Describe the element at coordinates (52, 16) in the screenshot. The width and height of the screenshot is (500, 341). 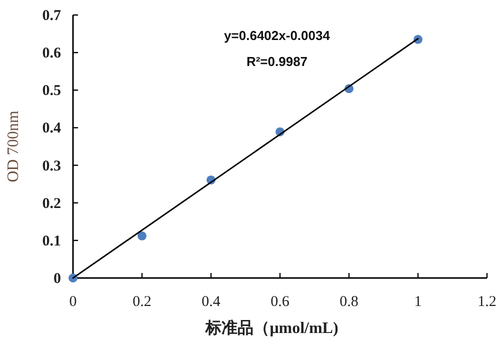
I see `y-tick-label: 0.7` at that location.